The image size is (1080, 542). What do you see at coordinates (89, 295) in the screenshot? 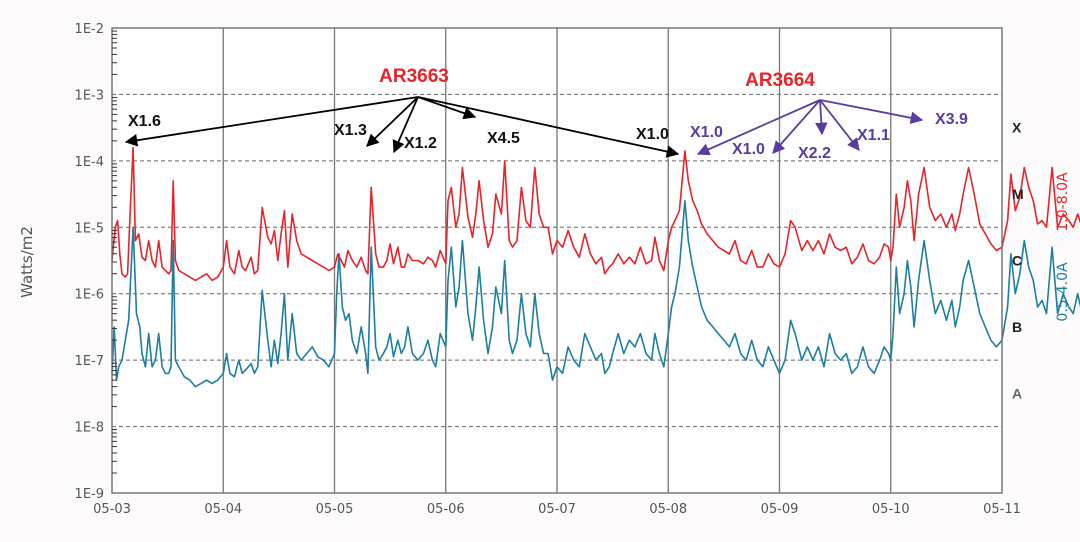
I see `y-tick-label: 1E-6` at bounding box center [89, 295].